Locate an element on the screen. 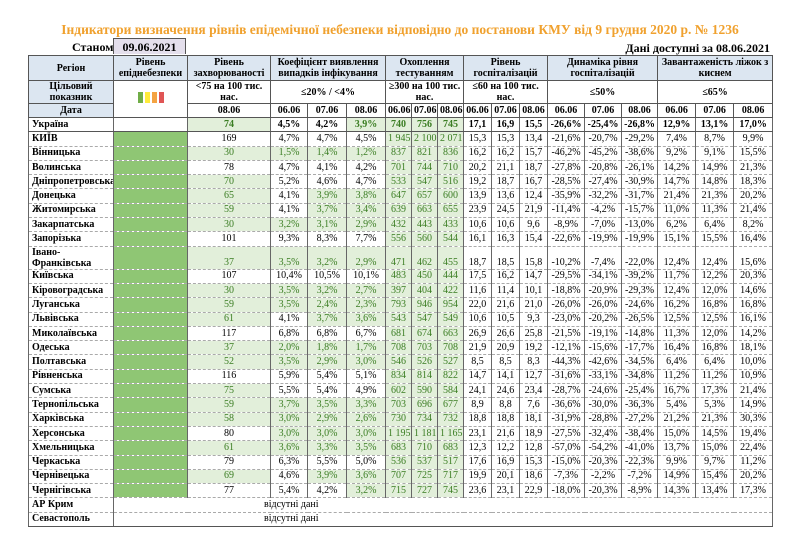 The height and width of the screenshot is (536, 800). value-cell: 24,6 is located at coordinates (506, 391).